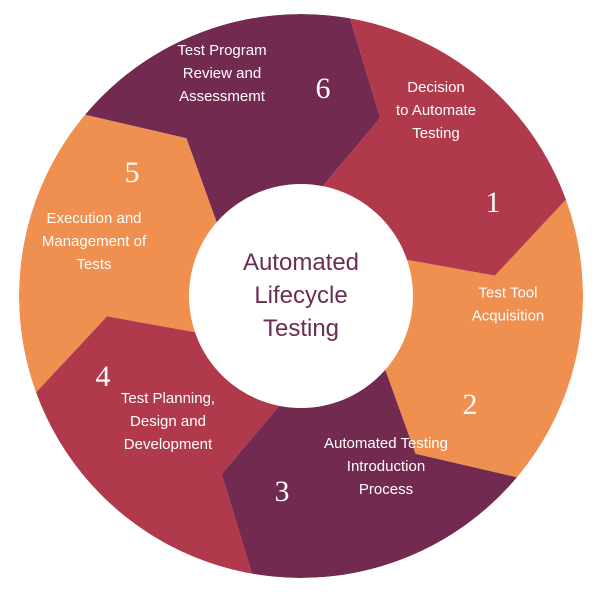 The height and width of the screenshot is (594, 604). I want to click on step-number-4: 4, so click(103, 376).